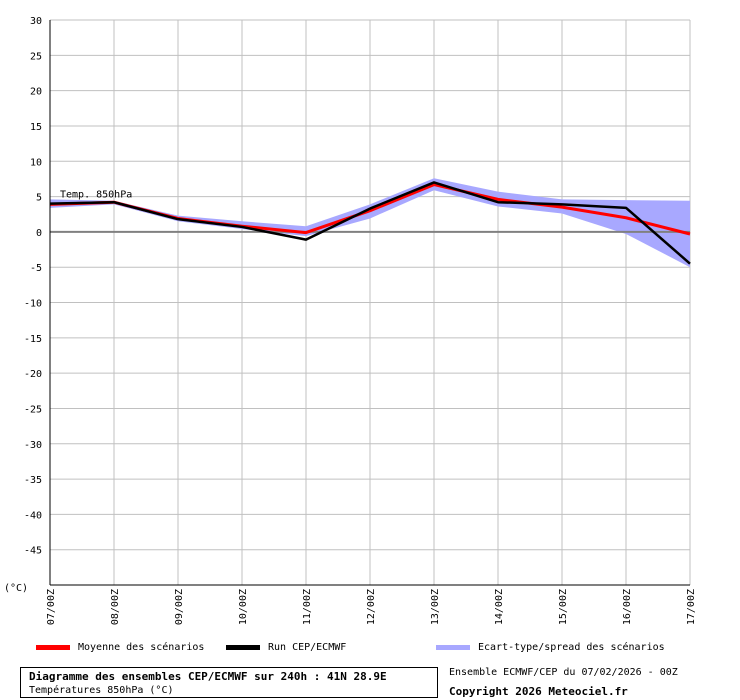 The image size is (740, 700). I want to click on y-tick-label: 0, so click(39, 233).